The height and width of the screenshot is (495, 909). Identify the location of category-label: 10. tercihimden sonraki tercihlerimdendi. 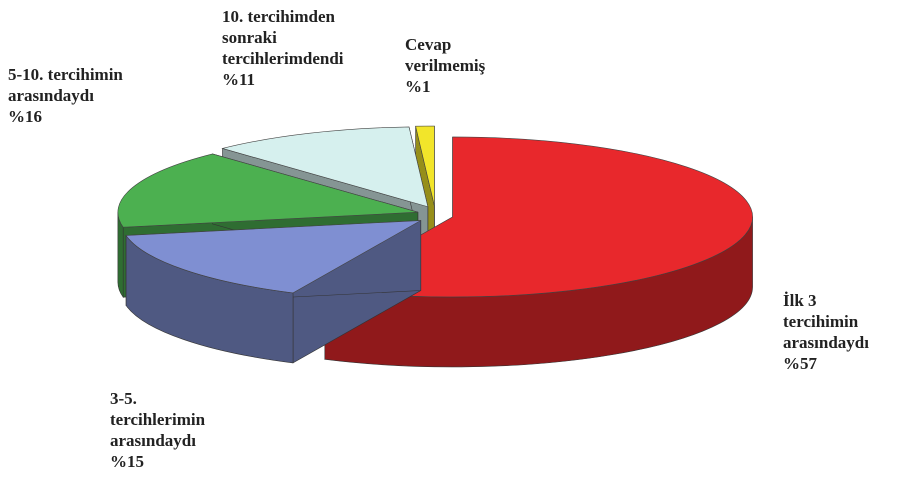
(283, 37).